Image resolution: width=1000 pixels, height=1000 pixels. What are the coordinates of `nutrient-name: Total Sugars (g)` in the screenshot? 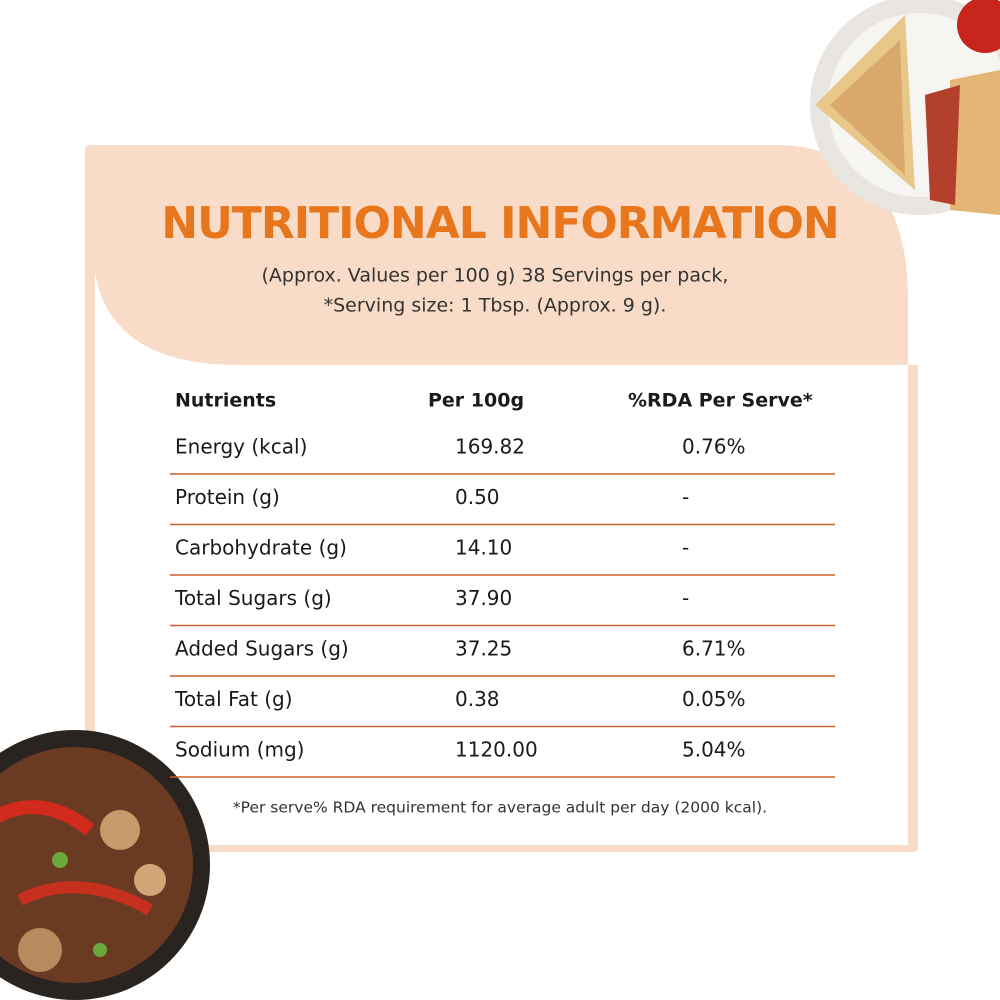 It's located at (253, 598).